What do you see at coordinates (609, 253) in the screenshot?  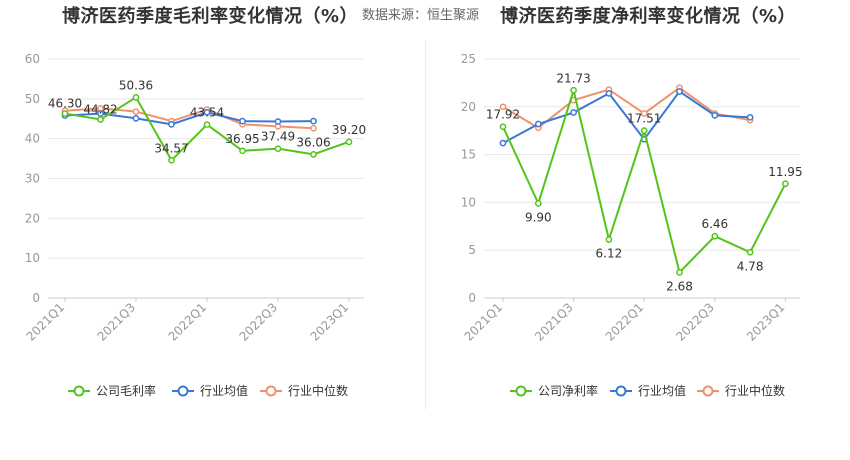 I see `net-data-label: 6.12` at bounding box center [609, 253].